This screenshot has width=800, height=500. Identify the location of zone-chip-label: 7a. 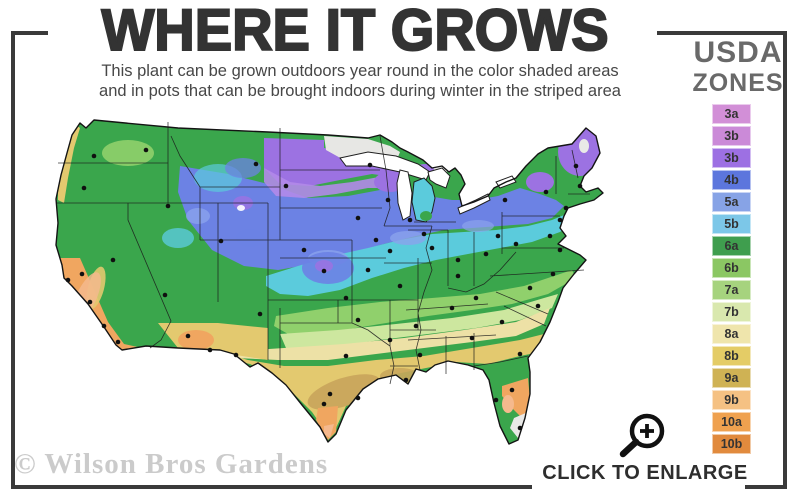
(731, 290).